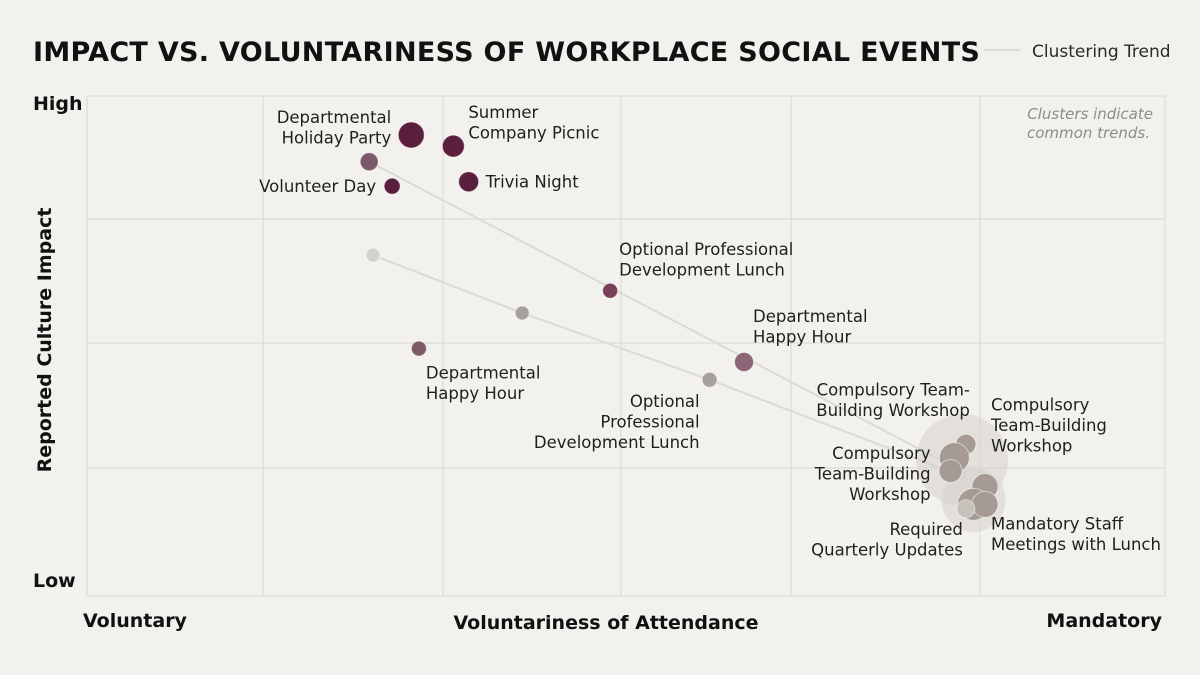  What do you see at coordinates (605, 623) in the screenshot?
I see `x-axis-title: Voluntariness of Attendance` at bounding box center [605, 623].